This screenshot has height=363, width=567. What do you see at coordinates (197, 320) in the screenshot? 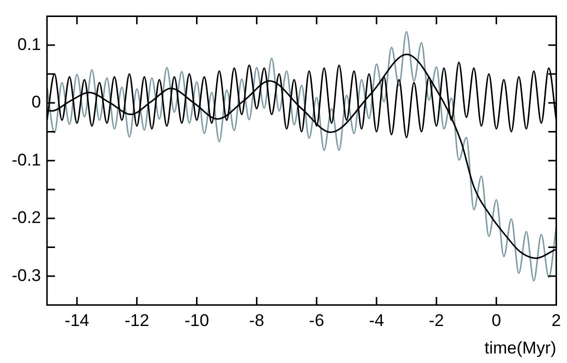
I see `x-tick-label: -10` at bounding box center [197, 320].